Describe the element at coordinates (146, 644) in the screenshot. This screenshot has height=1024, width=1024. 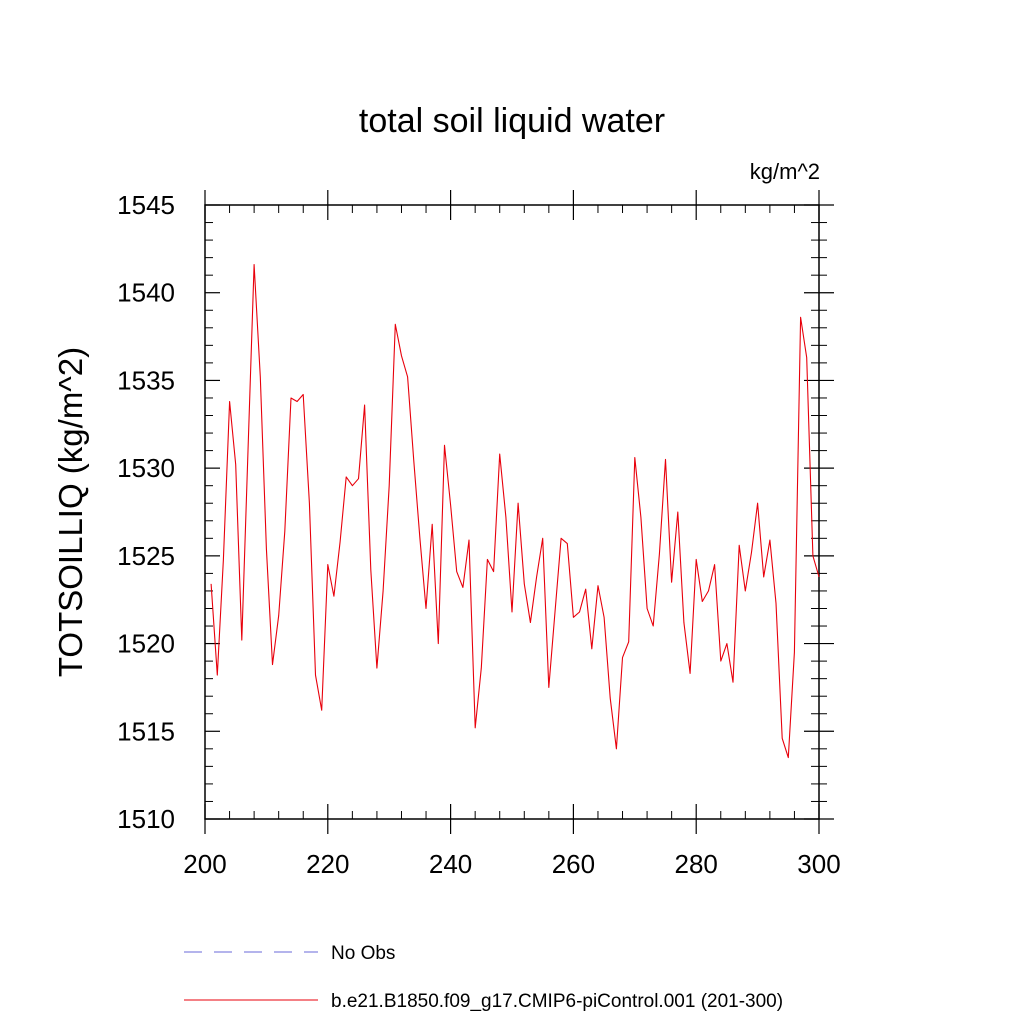
I see `y-tick-label: 1520` at that location.